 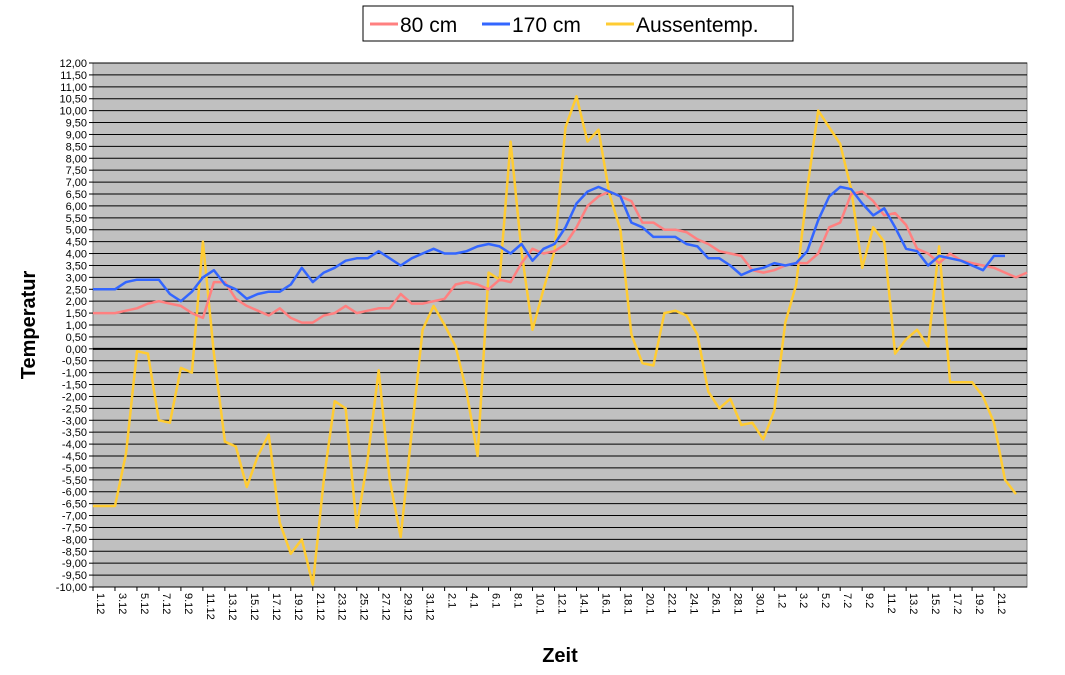 What do you see at coordinates (73, 76) in the screenshot?
I see `y-tick-label: 11,50` at bounding box center [73, 76].